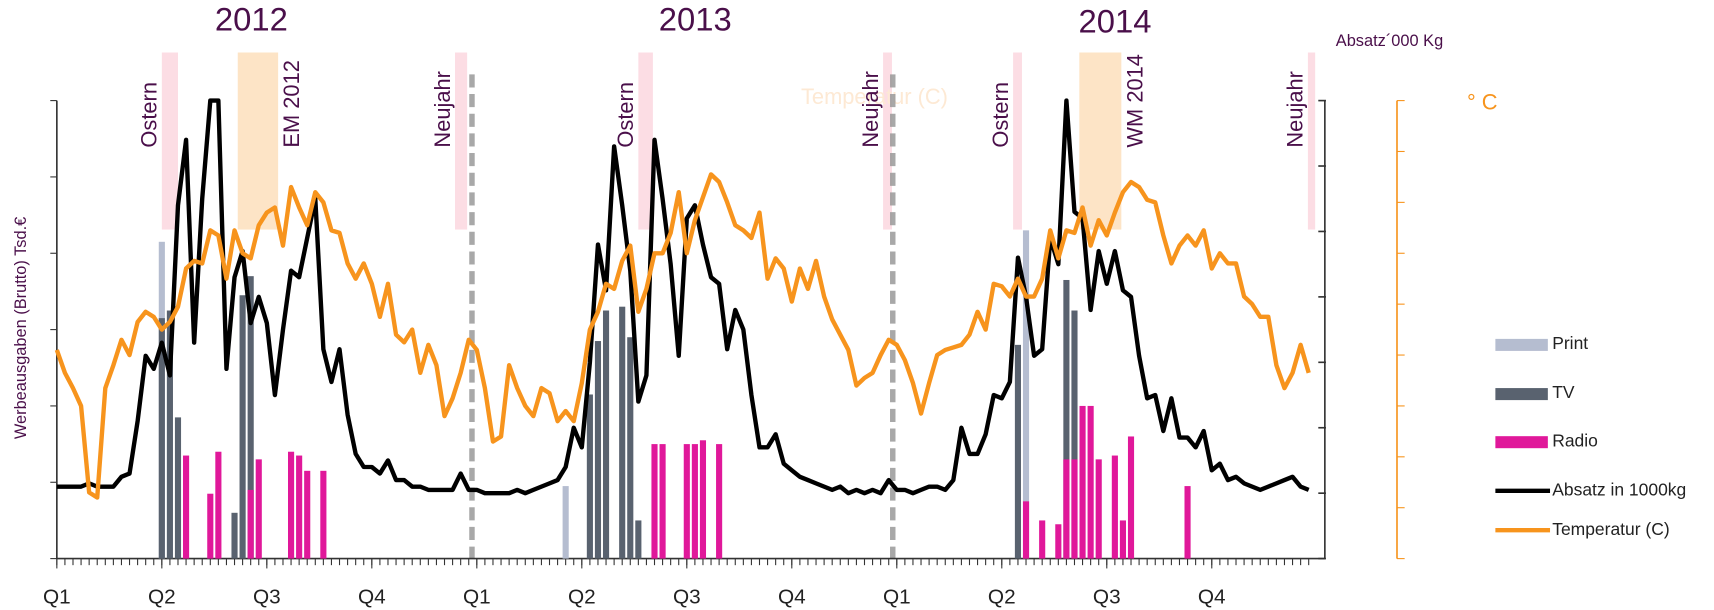 The width and height of the screenshot is (1714, 610). I want to click on legend-label: Absatz in 1000kg, so click(1619, 489).